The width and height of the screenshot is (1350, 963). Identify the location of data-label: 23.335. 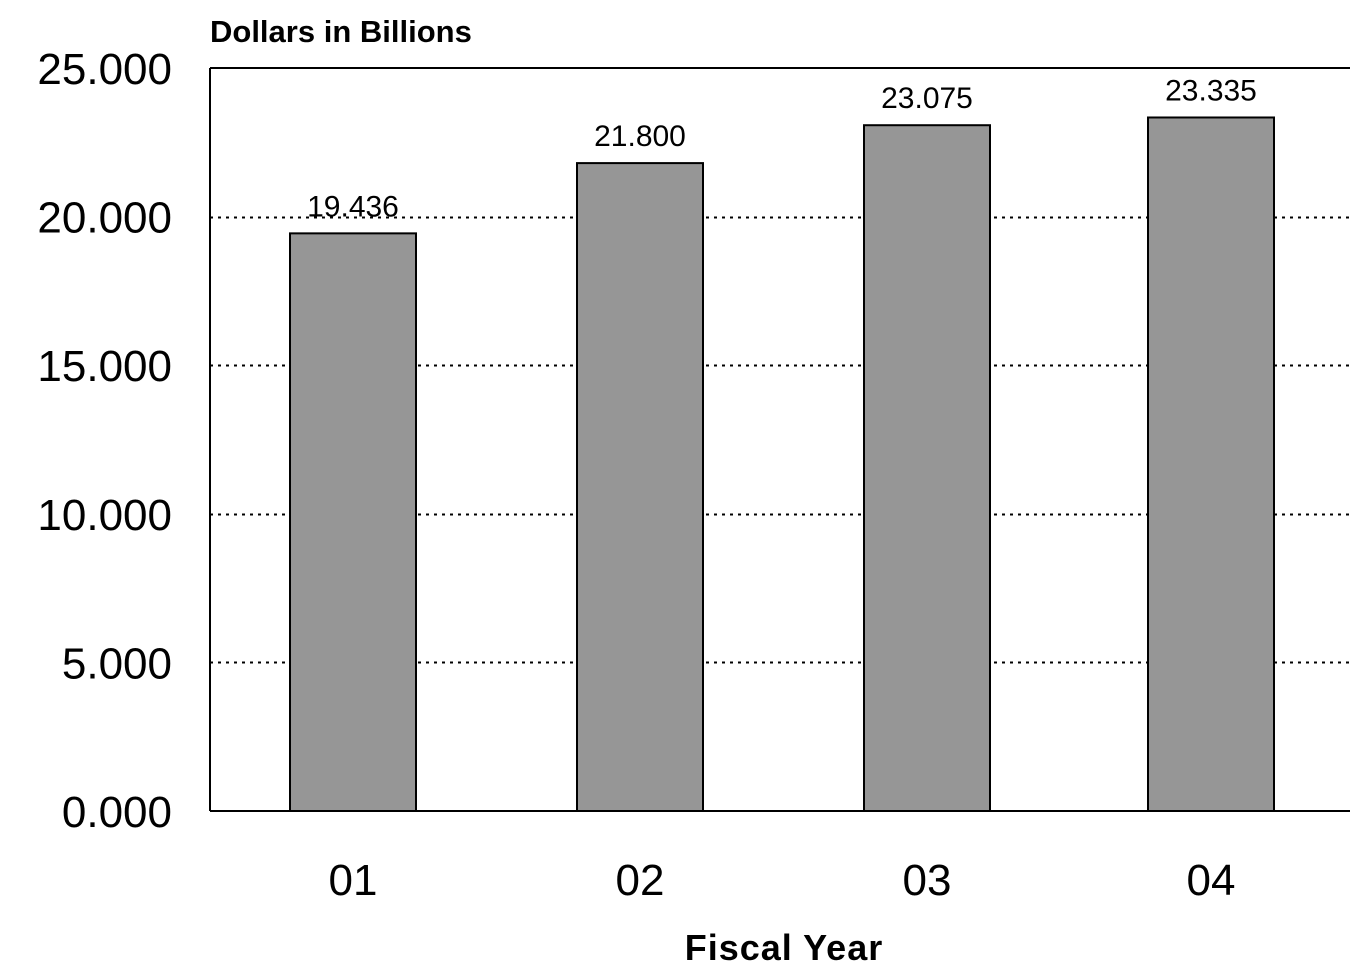
(1211, 90).